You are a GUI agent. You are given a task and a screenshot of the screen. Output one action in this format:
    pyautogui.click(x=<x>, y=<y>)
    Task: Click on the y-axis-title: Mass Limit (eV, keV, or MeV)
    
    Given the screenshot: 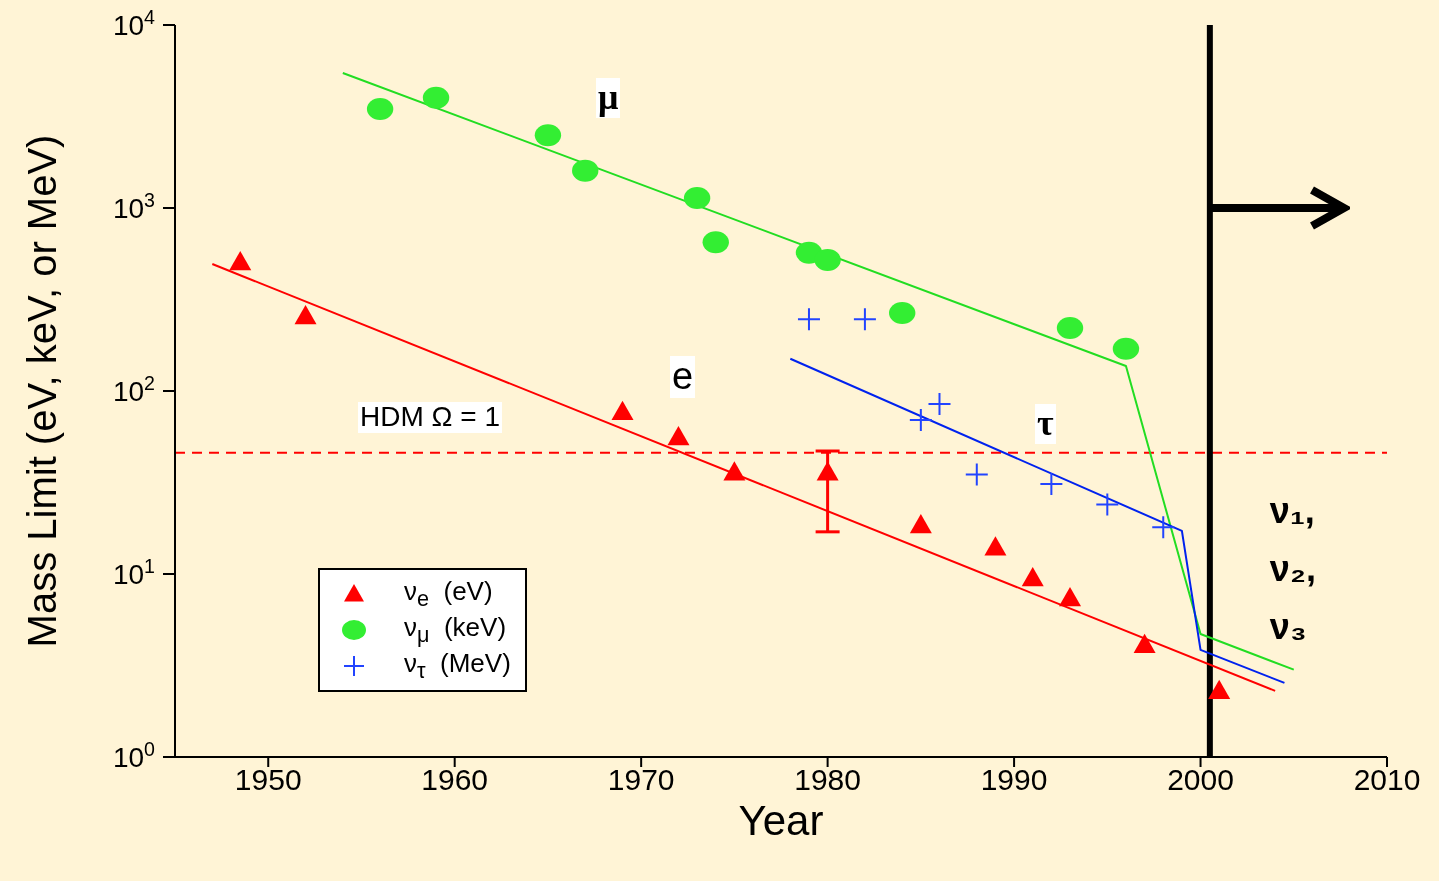 What is the action you would take?
    pyautogui.click(x=42, y=391)
    